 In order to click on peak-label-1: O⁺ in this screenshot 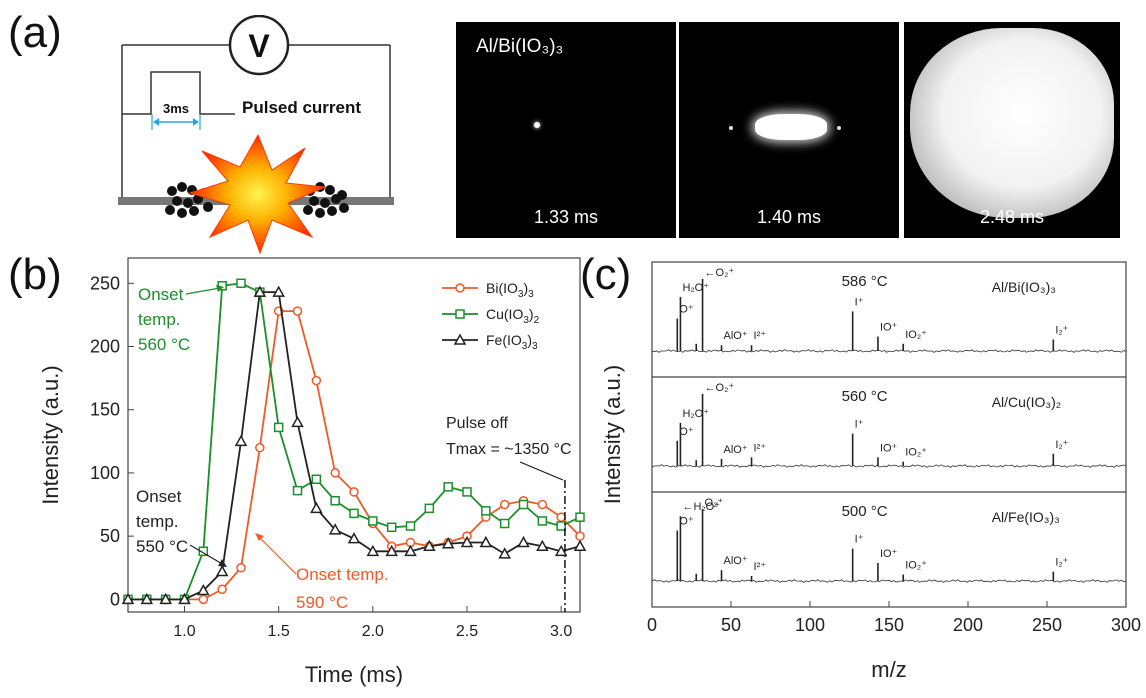, I will do `click(686, 432)`.